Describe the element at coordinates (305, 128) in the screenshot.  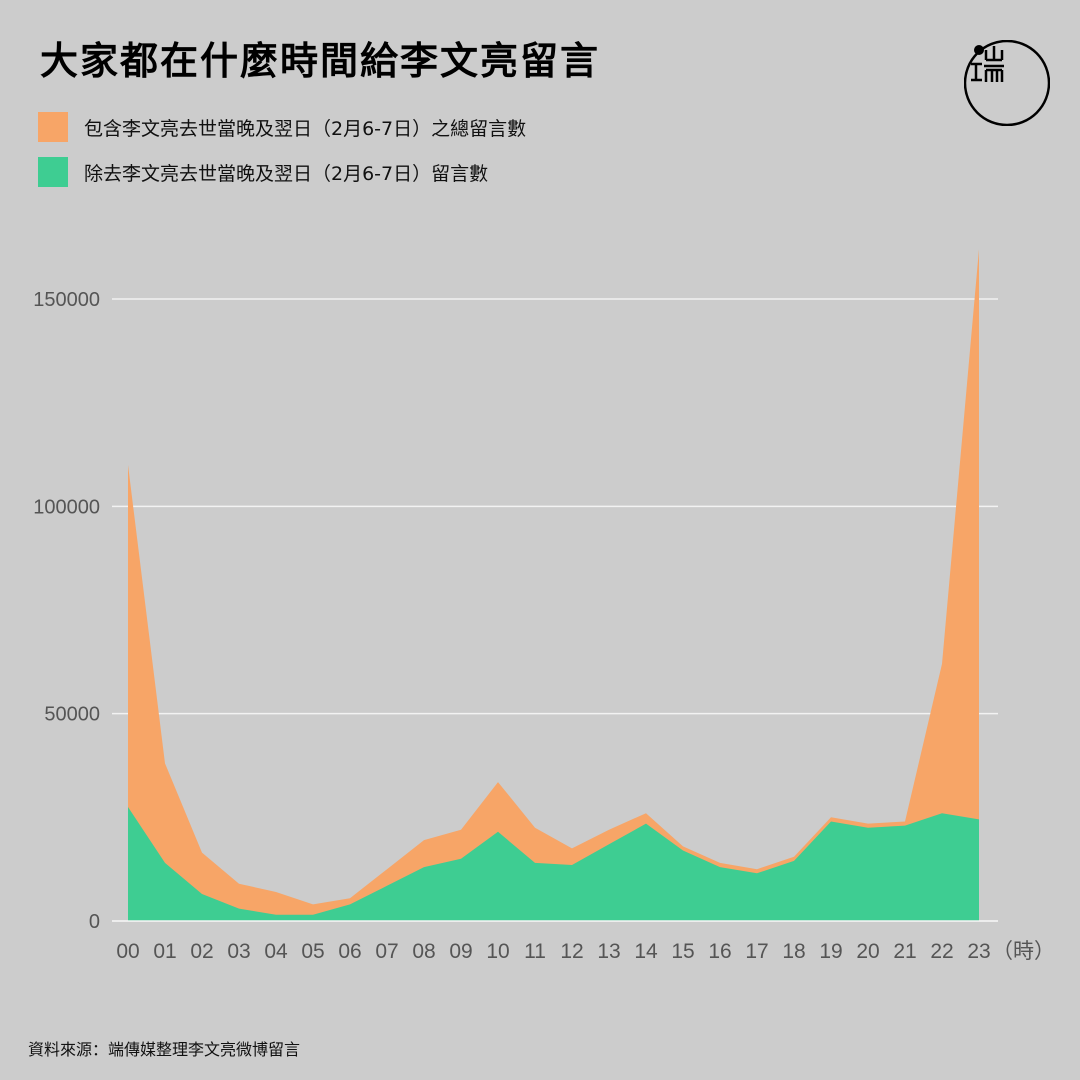
I see `legend-label-total: 包含李文亮去世當晚及翌日（2月6-7日）之總留言數` at that location.